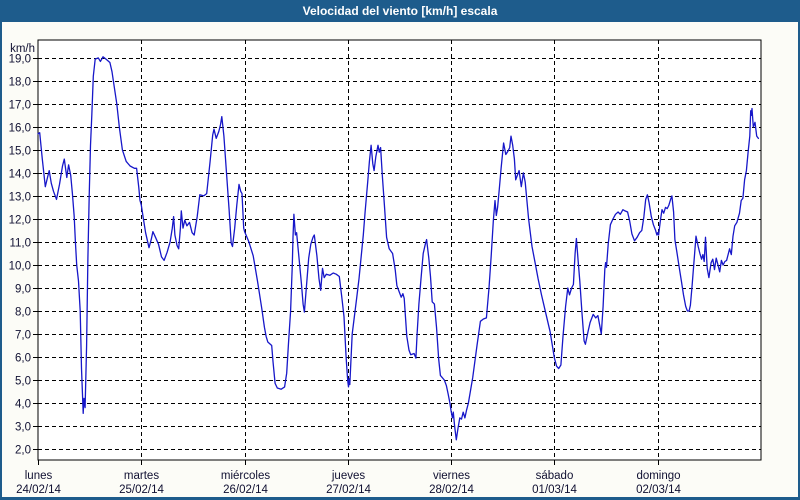 The height and width of the screenshot is (500, 800). Describe the element at coordinates (23, 428) in the screenshot. I see `y-tick-label: 3,0` at that location.